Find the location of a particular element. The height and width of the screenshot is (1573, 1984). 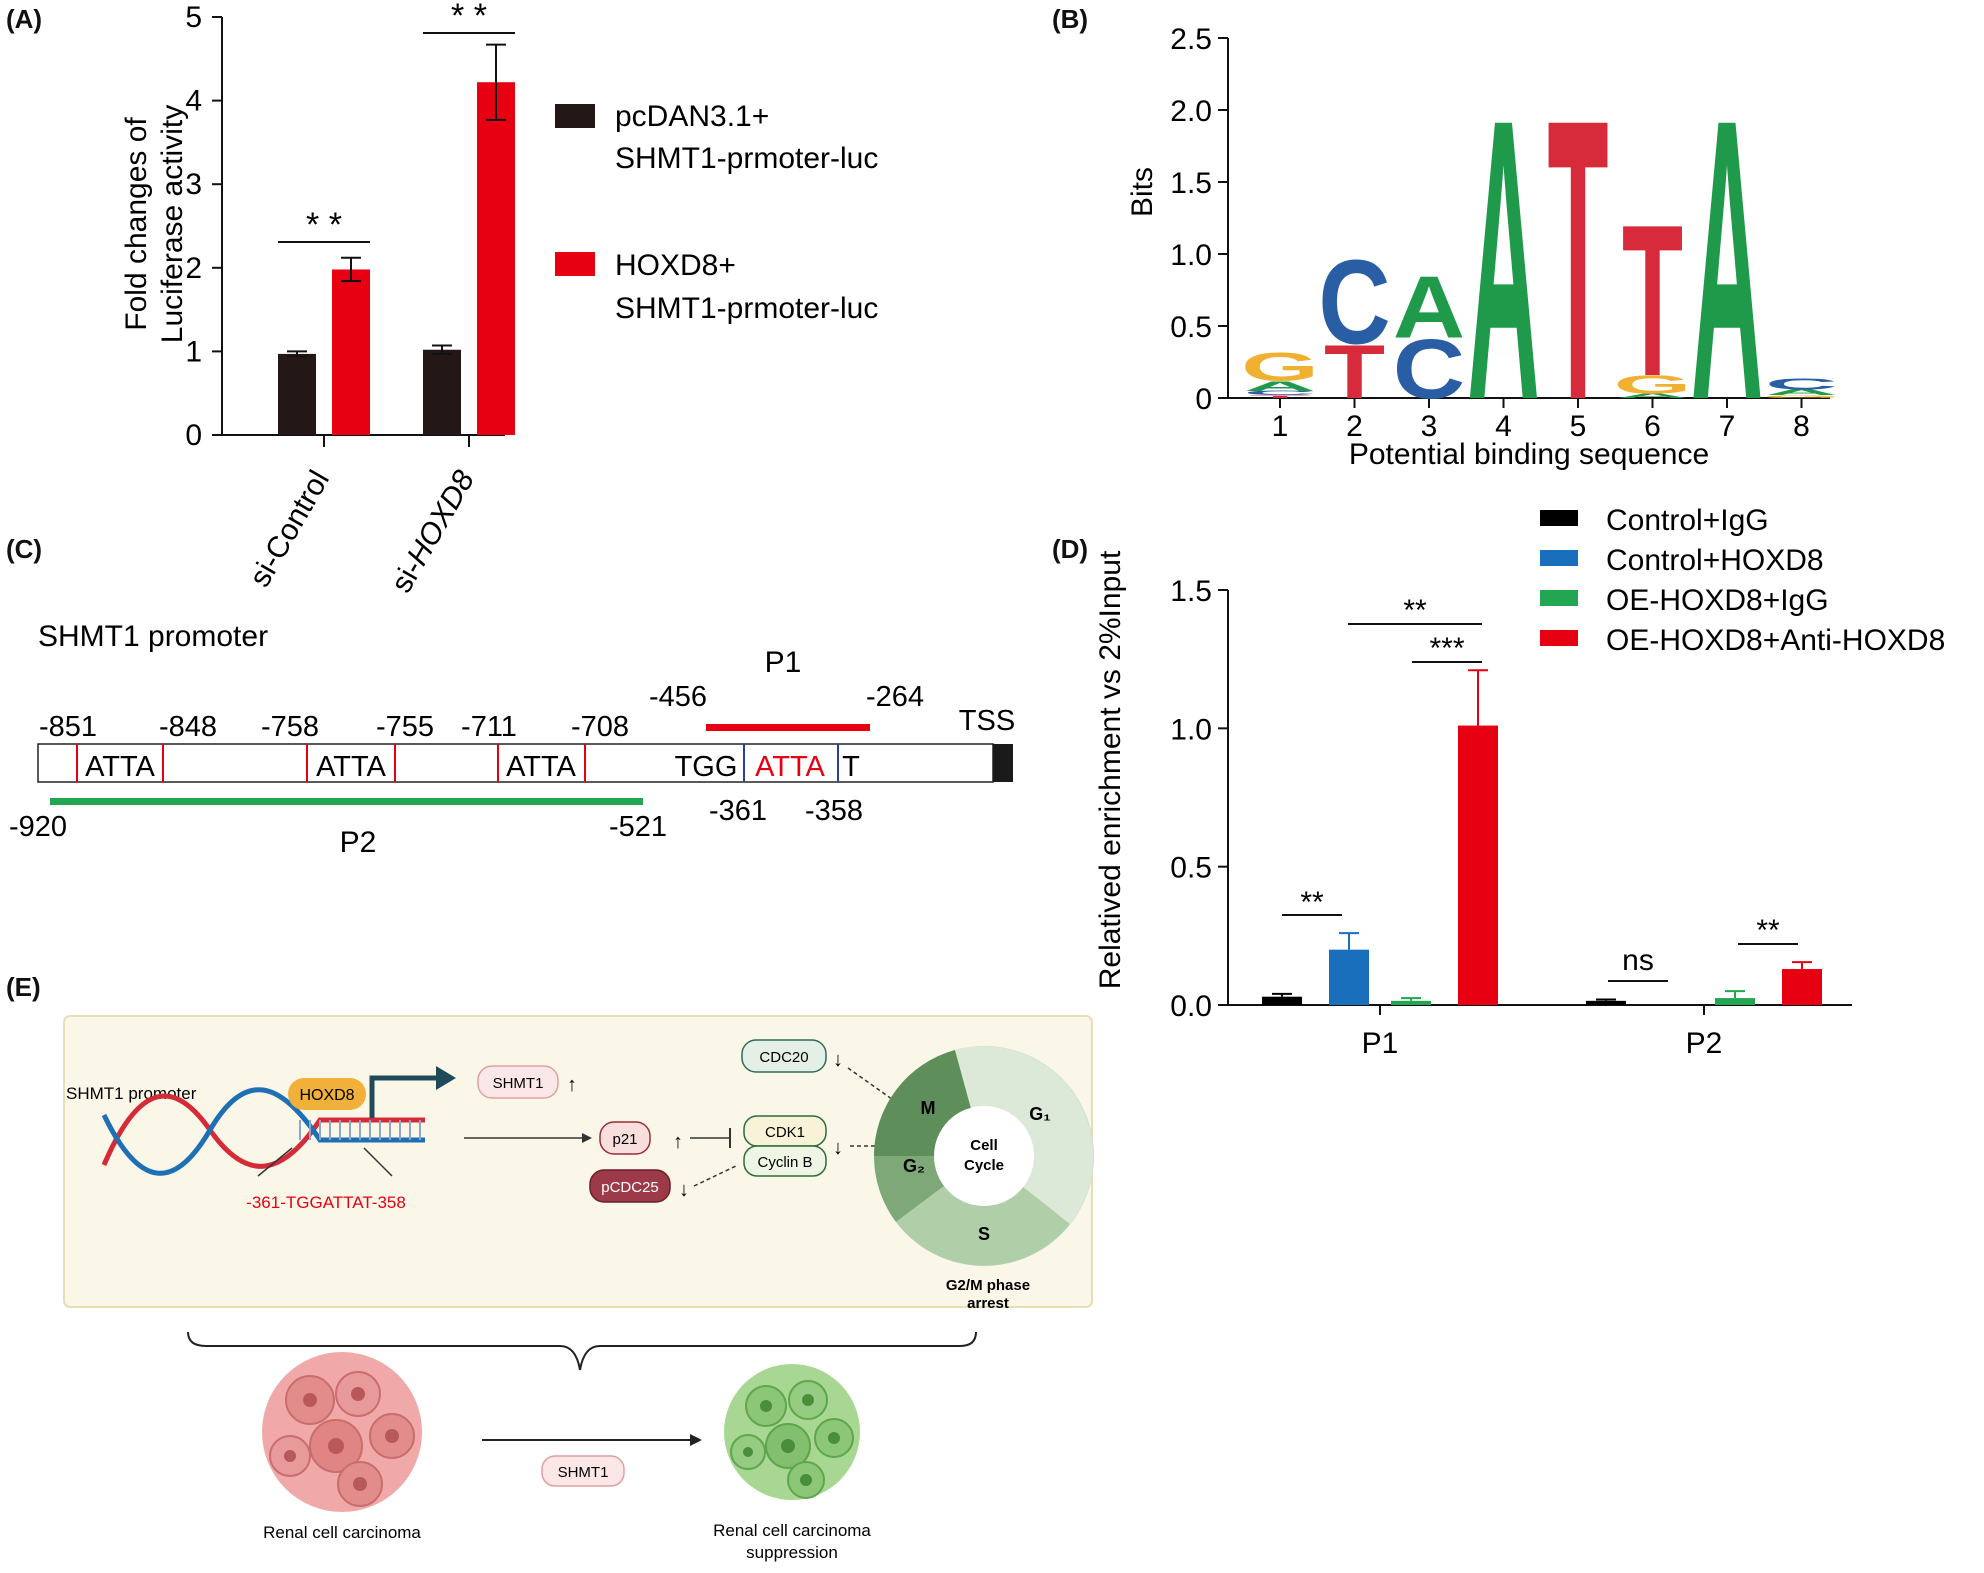

rcc-label: Renal cell carcinoma is located at coordinates (342, 1532).